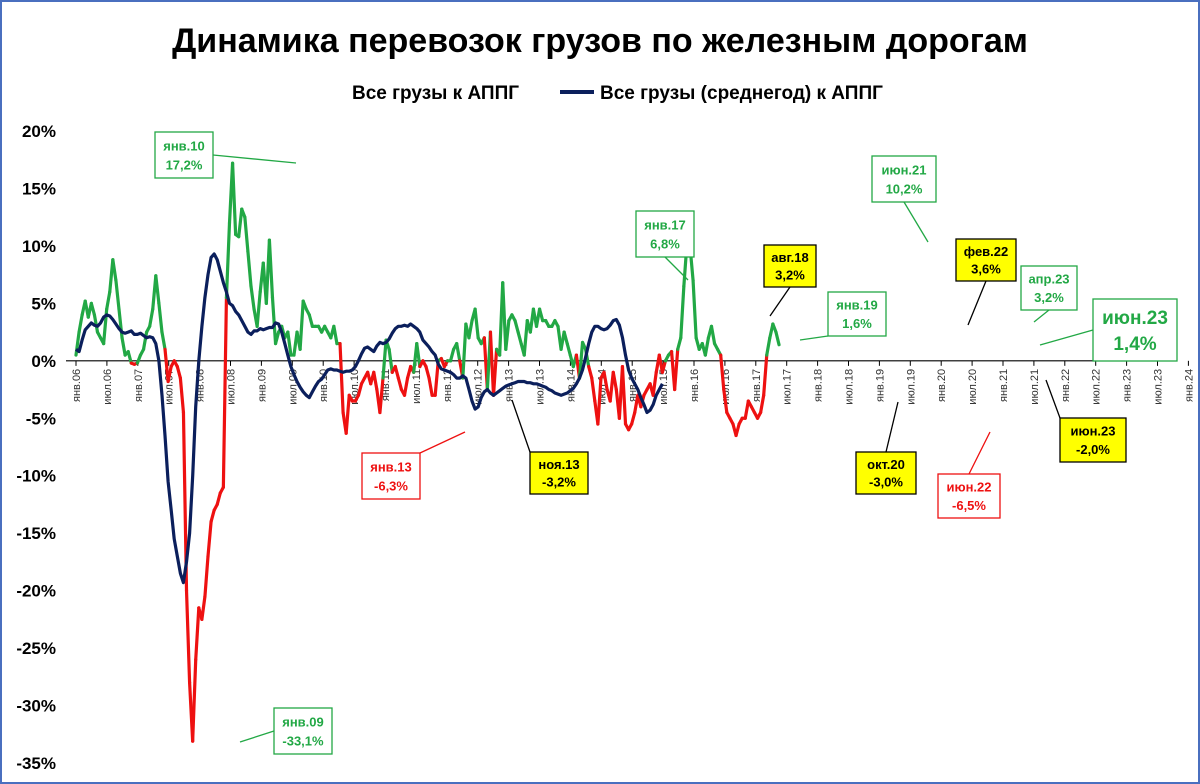 Image resolution: width=1200 pixels, height=784 pixels. I want to click on x-tick-label: янв.16, so click(695, 385).